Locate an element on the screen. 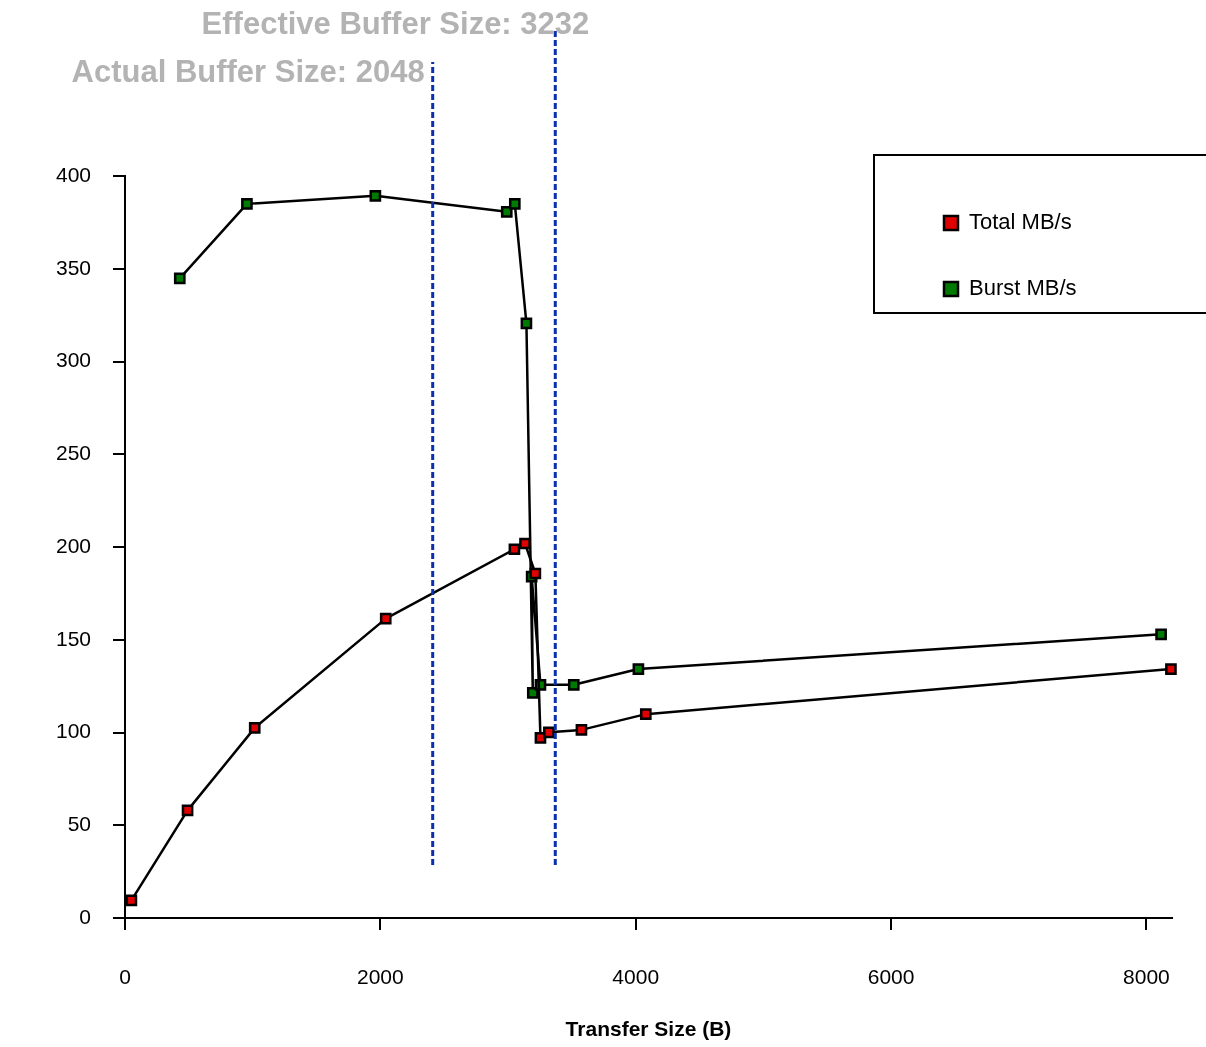  x-axis-title: Transfer Size (B) is located at coordinates (648, 1029).